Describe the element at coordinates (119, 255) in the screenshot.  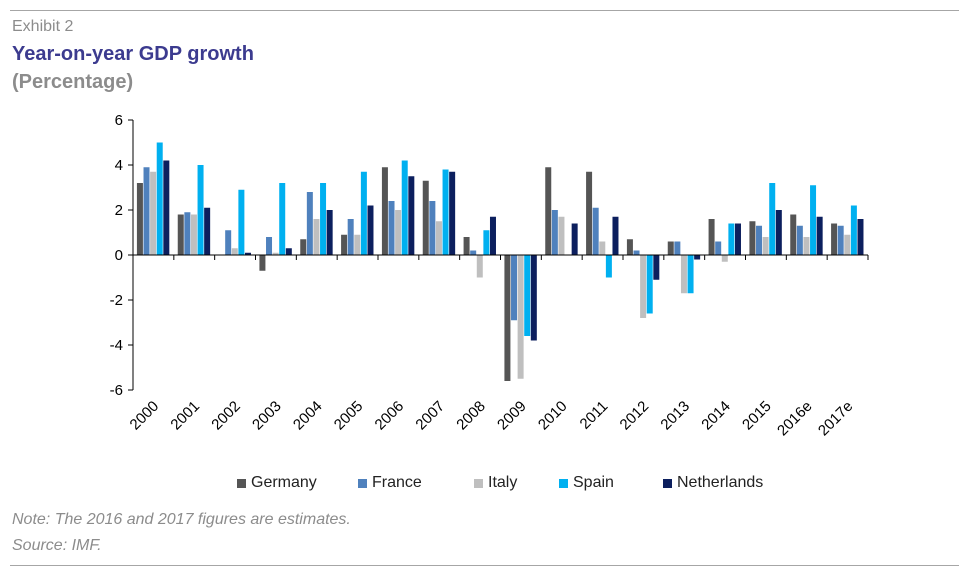
I see `y-tick-label: 0` at that location.